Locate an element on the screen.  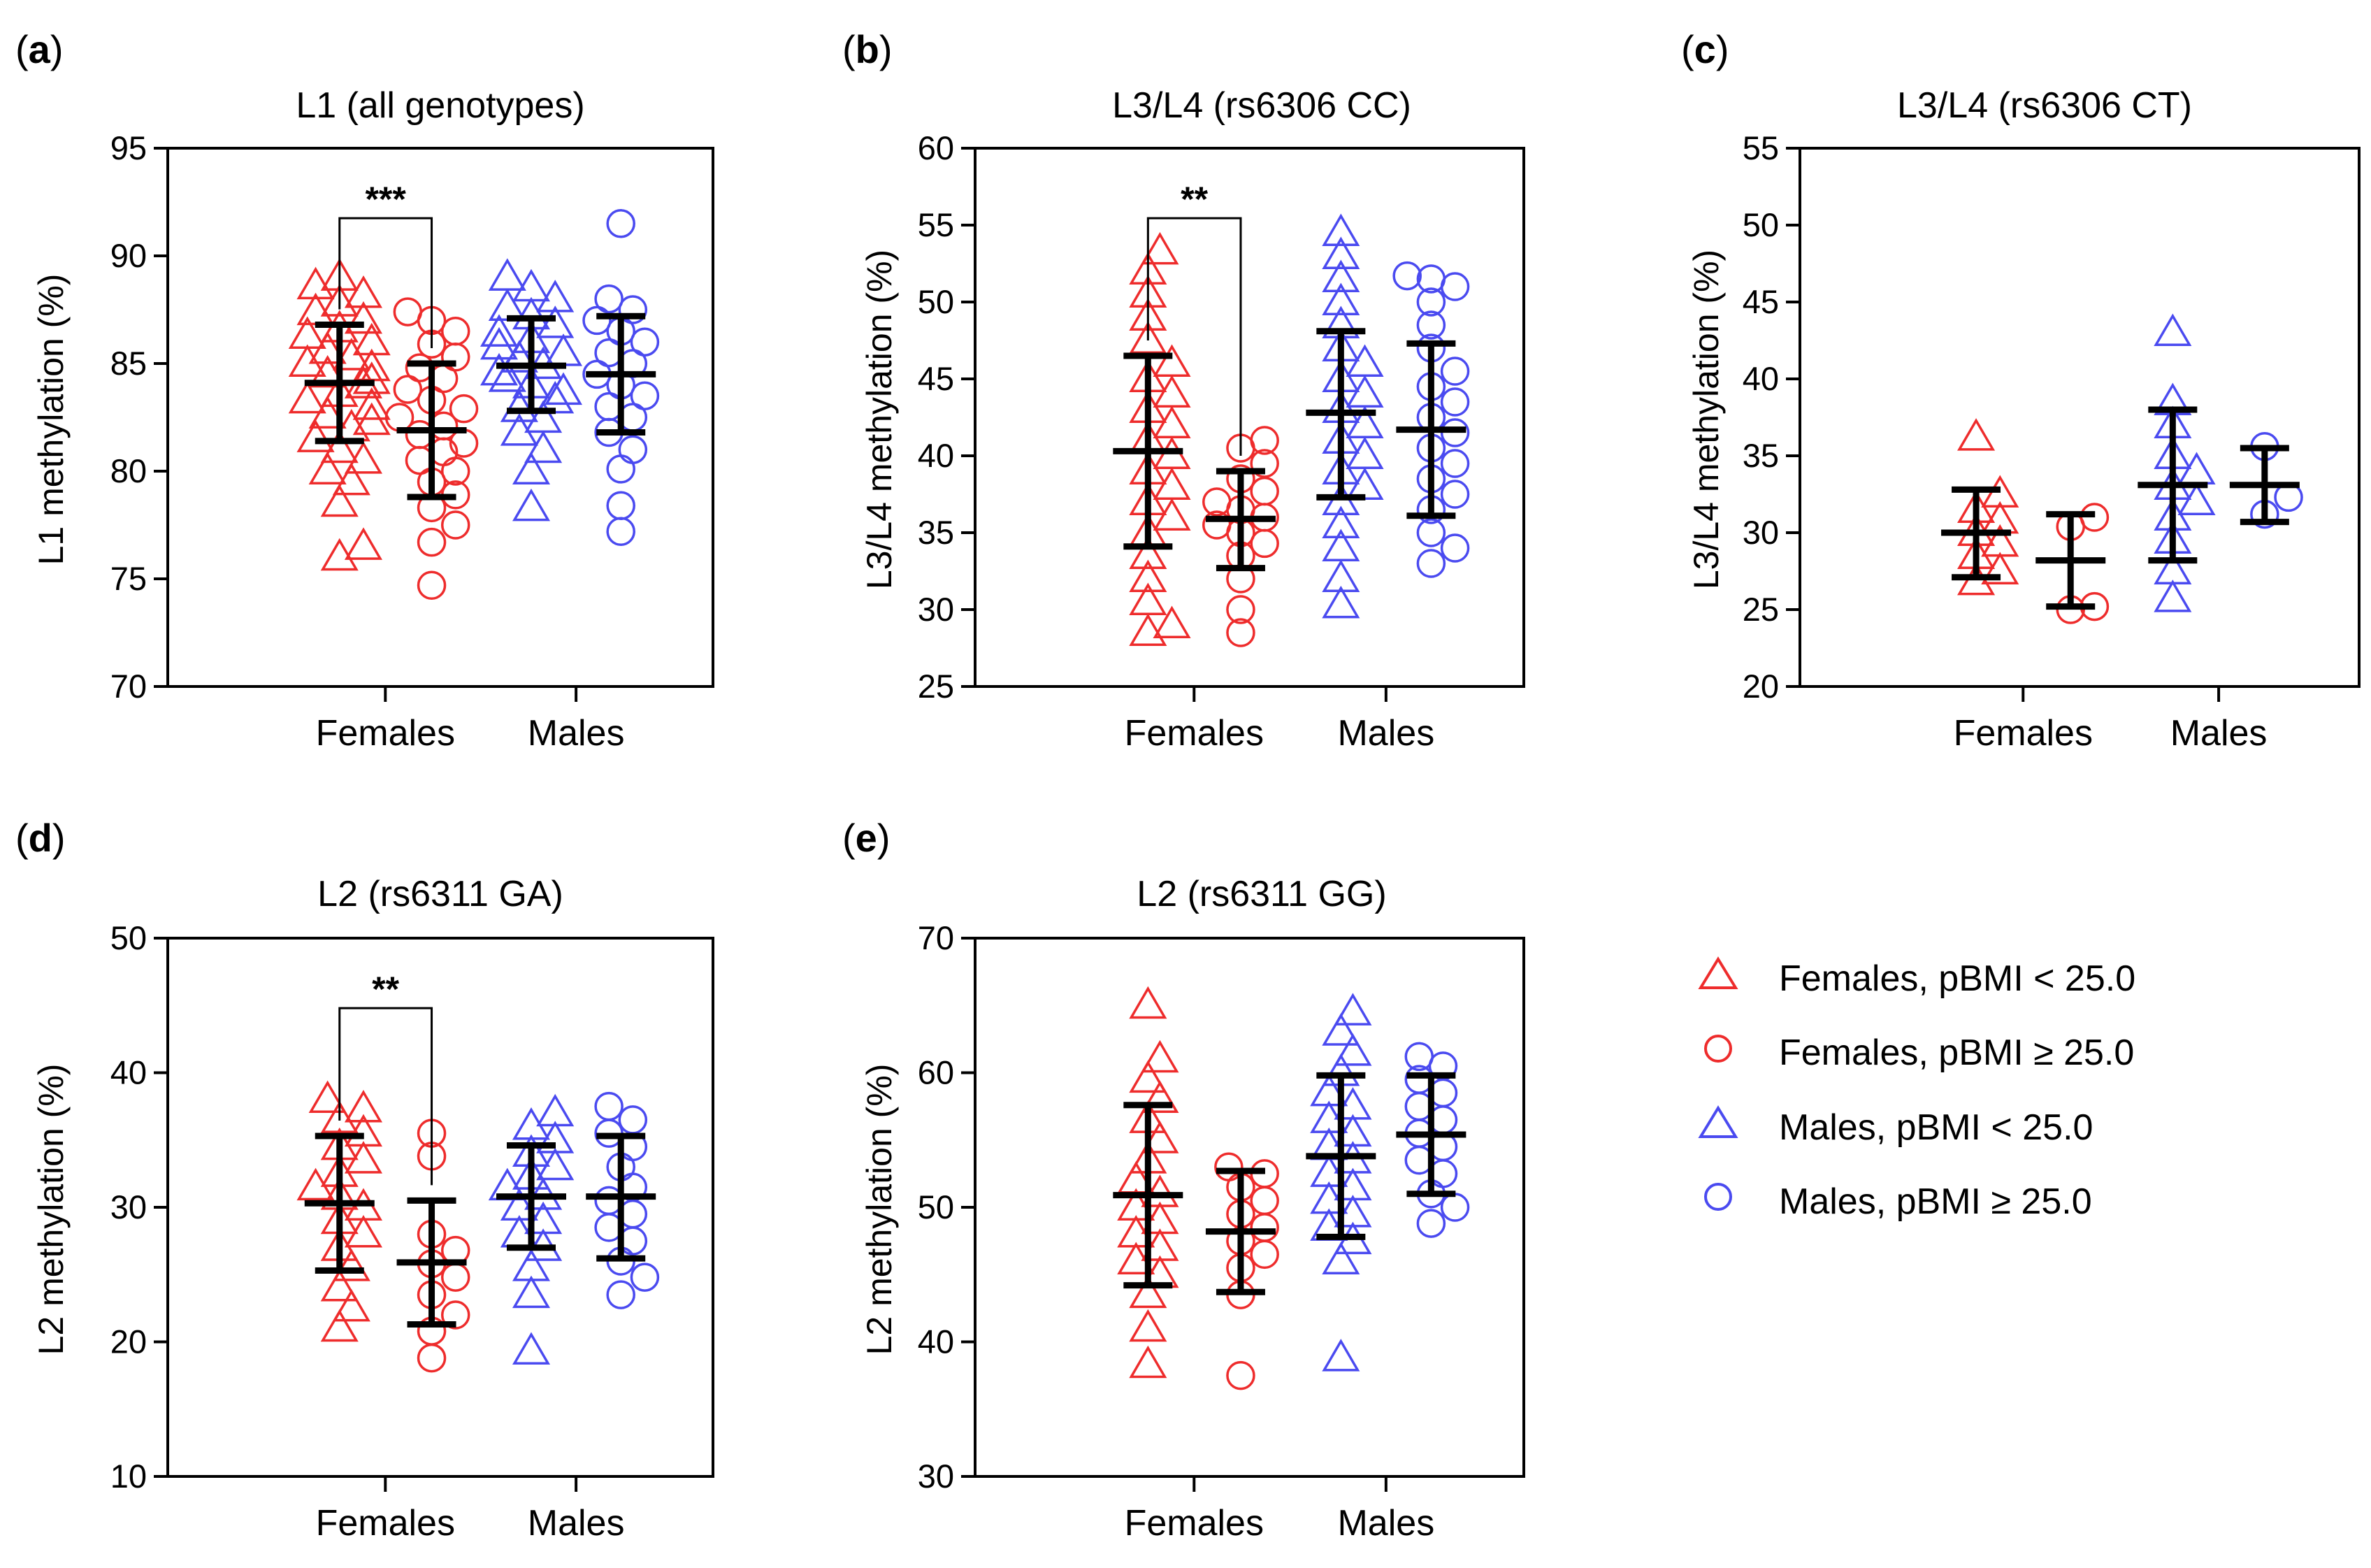
panel-b-ylabel: L3/L4 methylation (%) is located at coordinates (879, 419).